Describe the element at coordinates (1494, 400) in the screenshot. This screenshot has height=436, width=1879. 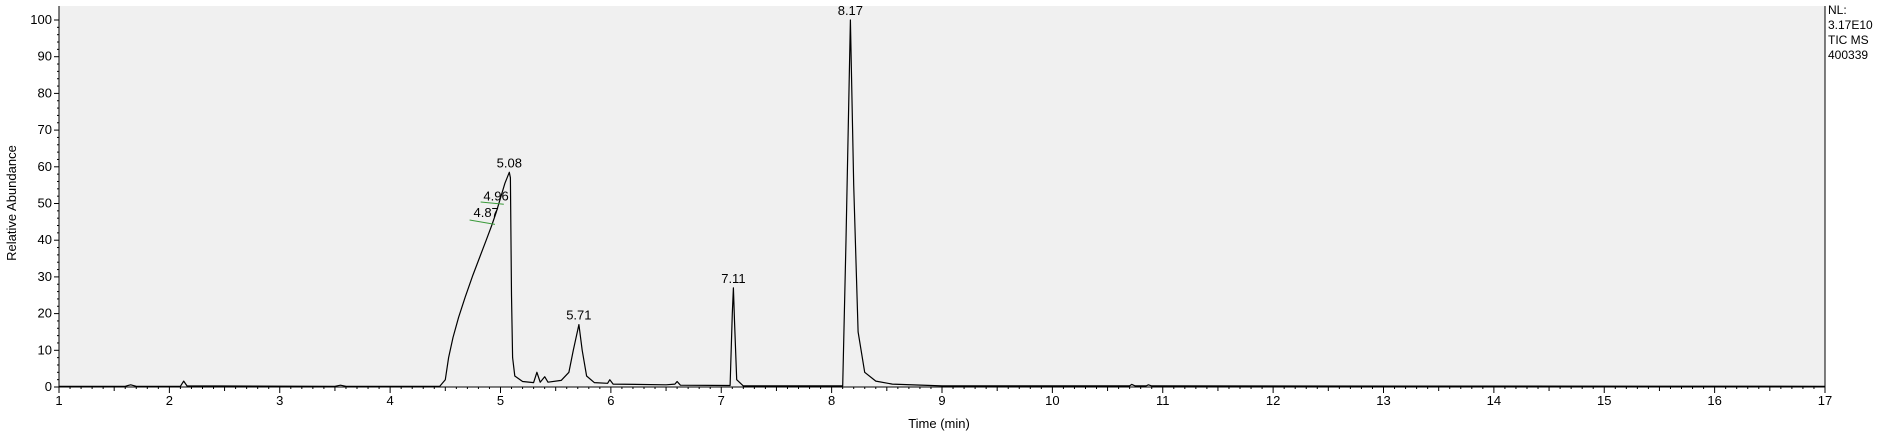
I see `x-tick-label: 14` at that location.